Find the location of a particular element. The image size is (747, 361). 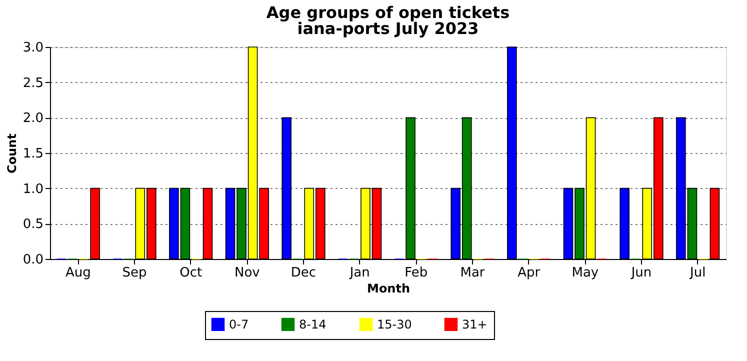

x-tick-label: Mar is located at coordinates (473, 273).